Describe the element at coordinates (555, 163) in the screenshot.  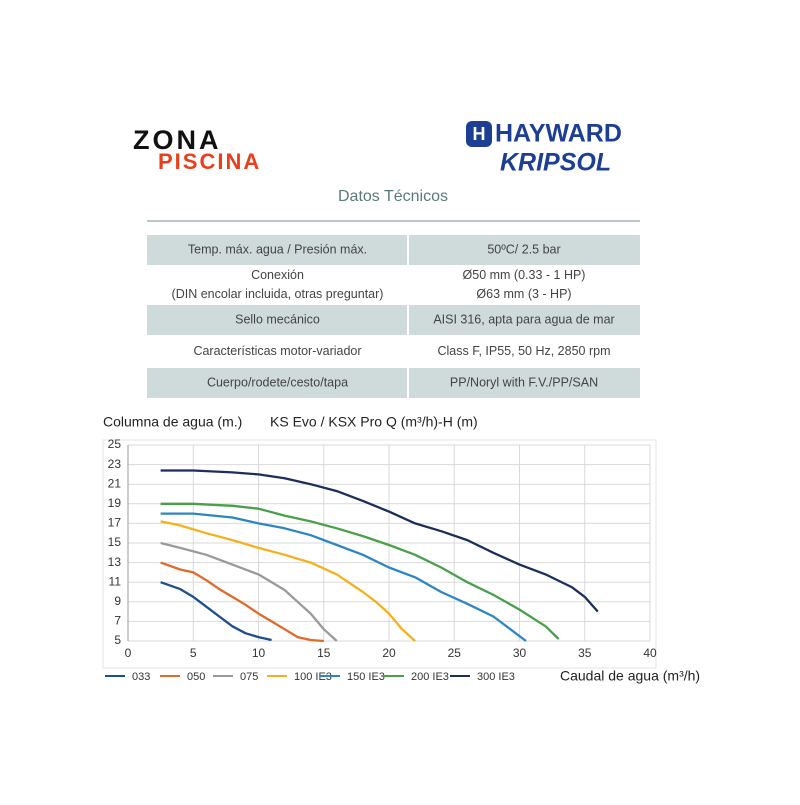
I see `logo-kripsol: KRIPSOL` at that location.